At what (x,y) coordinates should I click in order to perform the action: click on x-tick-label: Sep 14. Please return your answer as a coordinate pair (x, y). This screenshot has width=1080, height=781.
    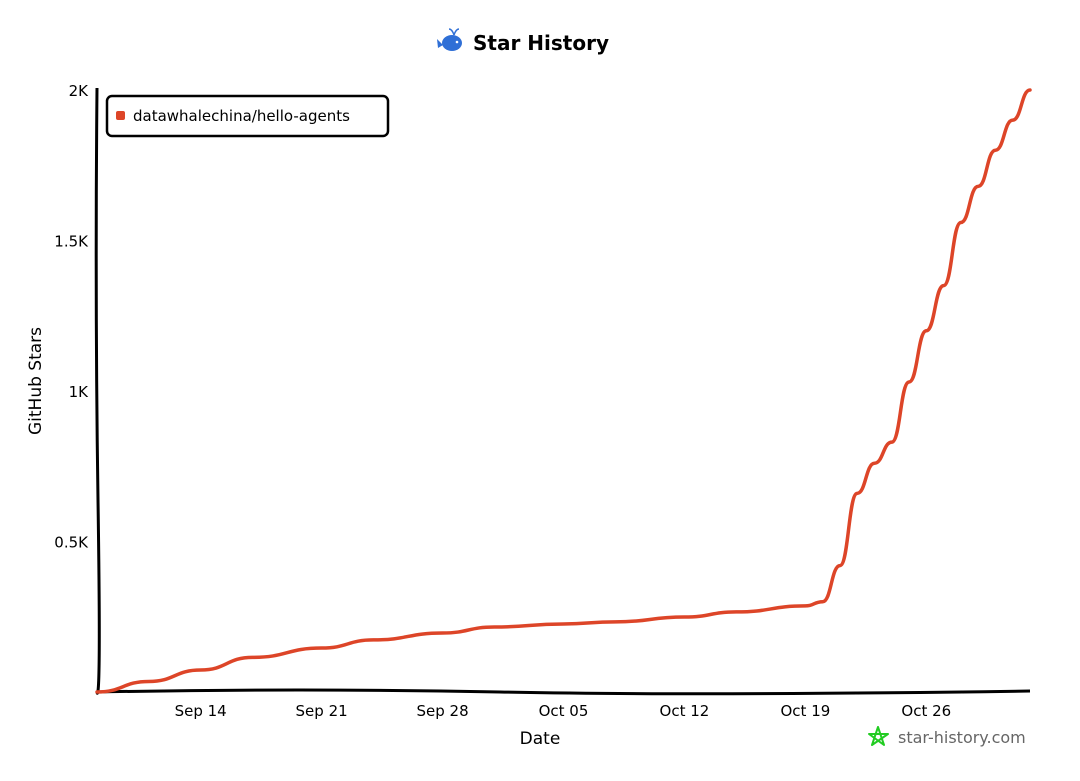
    Looking at the image, I should click on (201, 711).